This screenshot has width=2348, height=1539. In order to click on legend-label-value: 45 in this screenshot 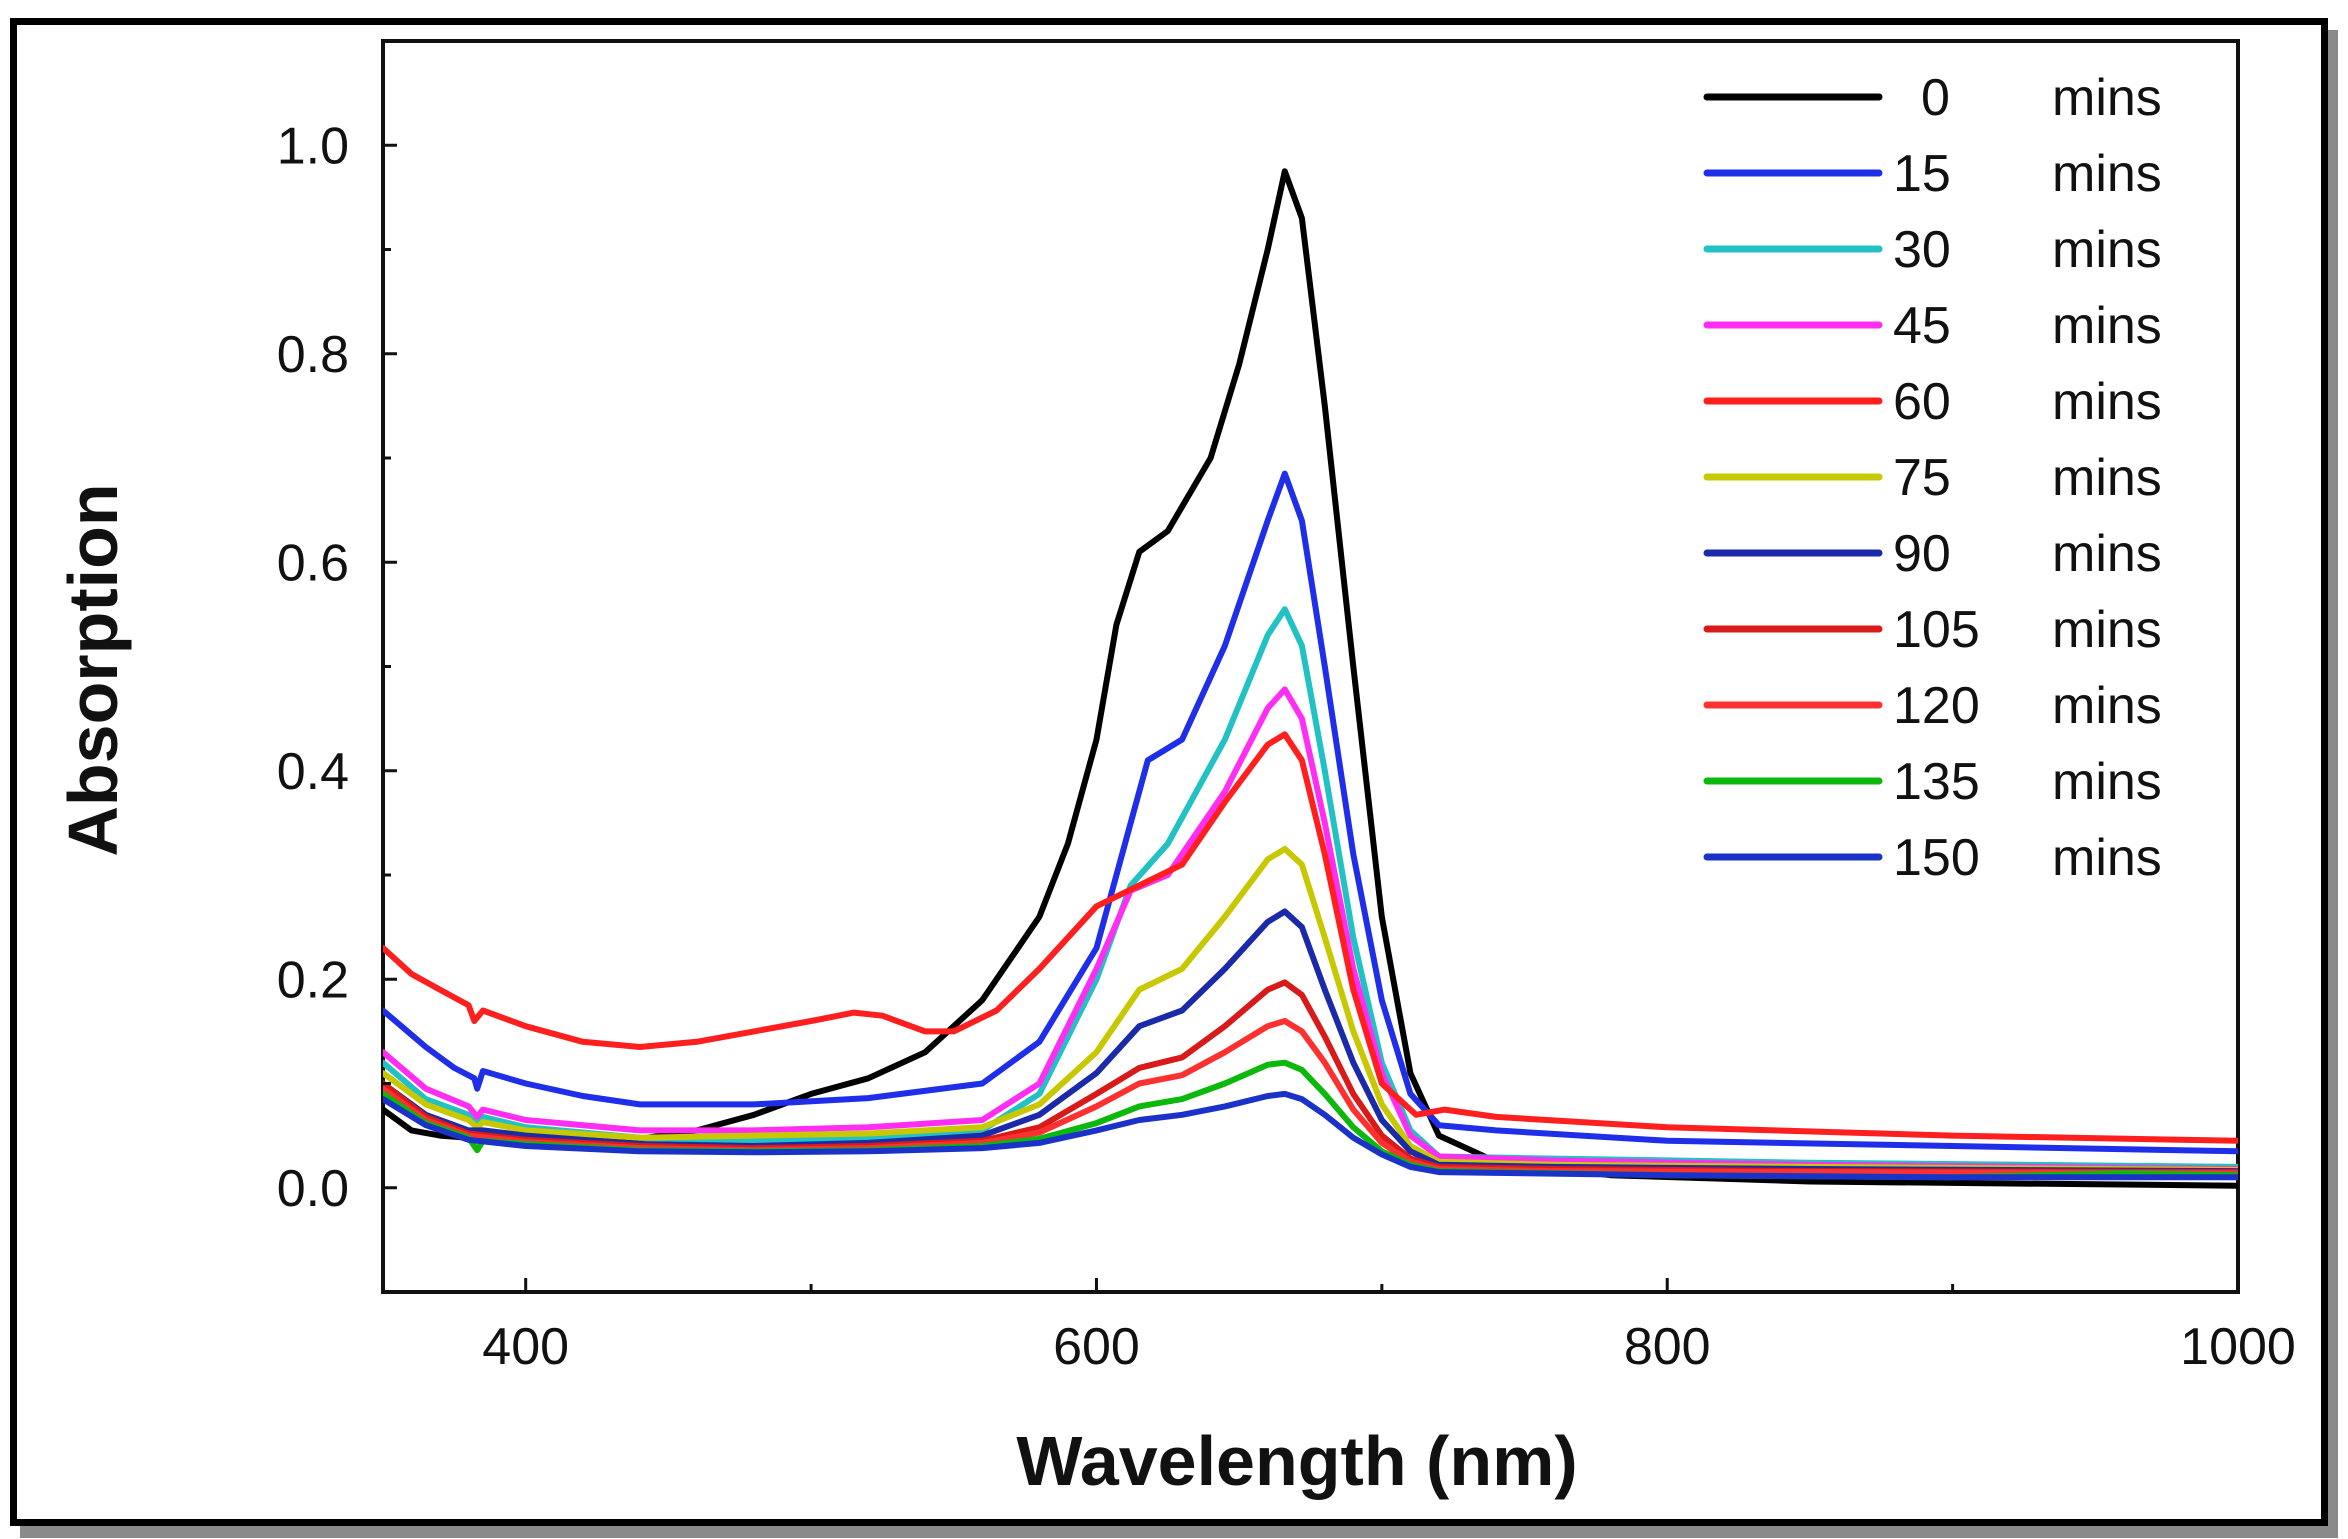, I will do `click(1922, 326)`.